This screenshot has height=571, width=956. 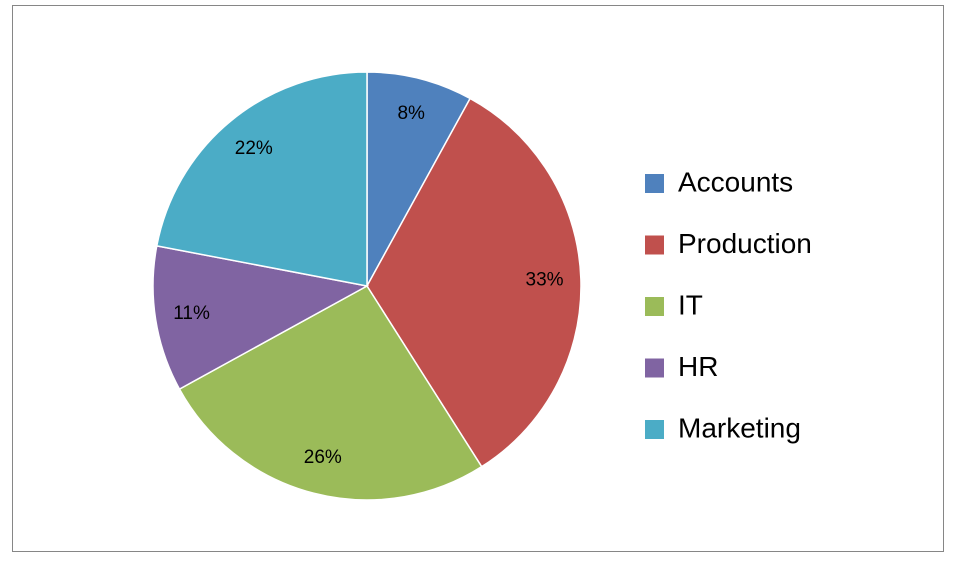 What do you see at coordinates (411, 113) in the screenshot?
I see `data-label: 8%` at bounding box center [411, 113].